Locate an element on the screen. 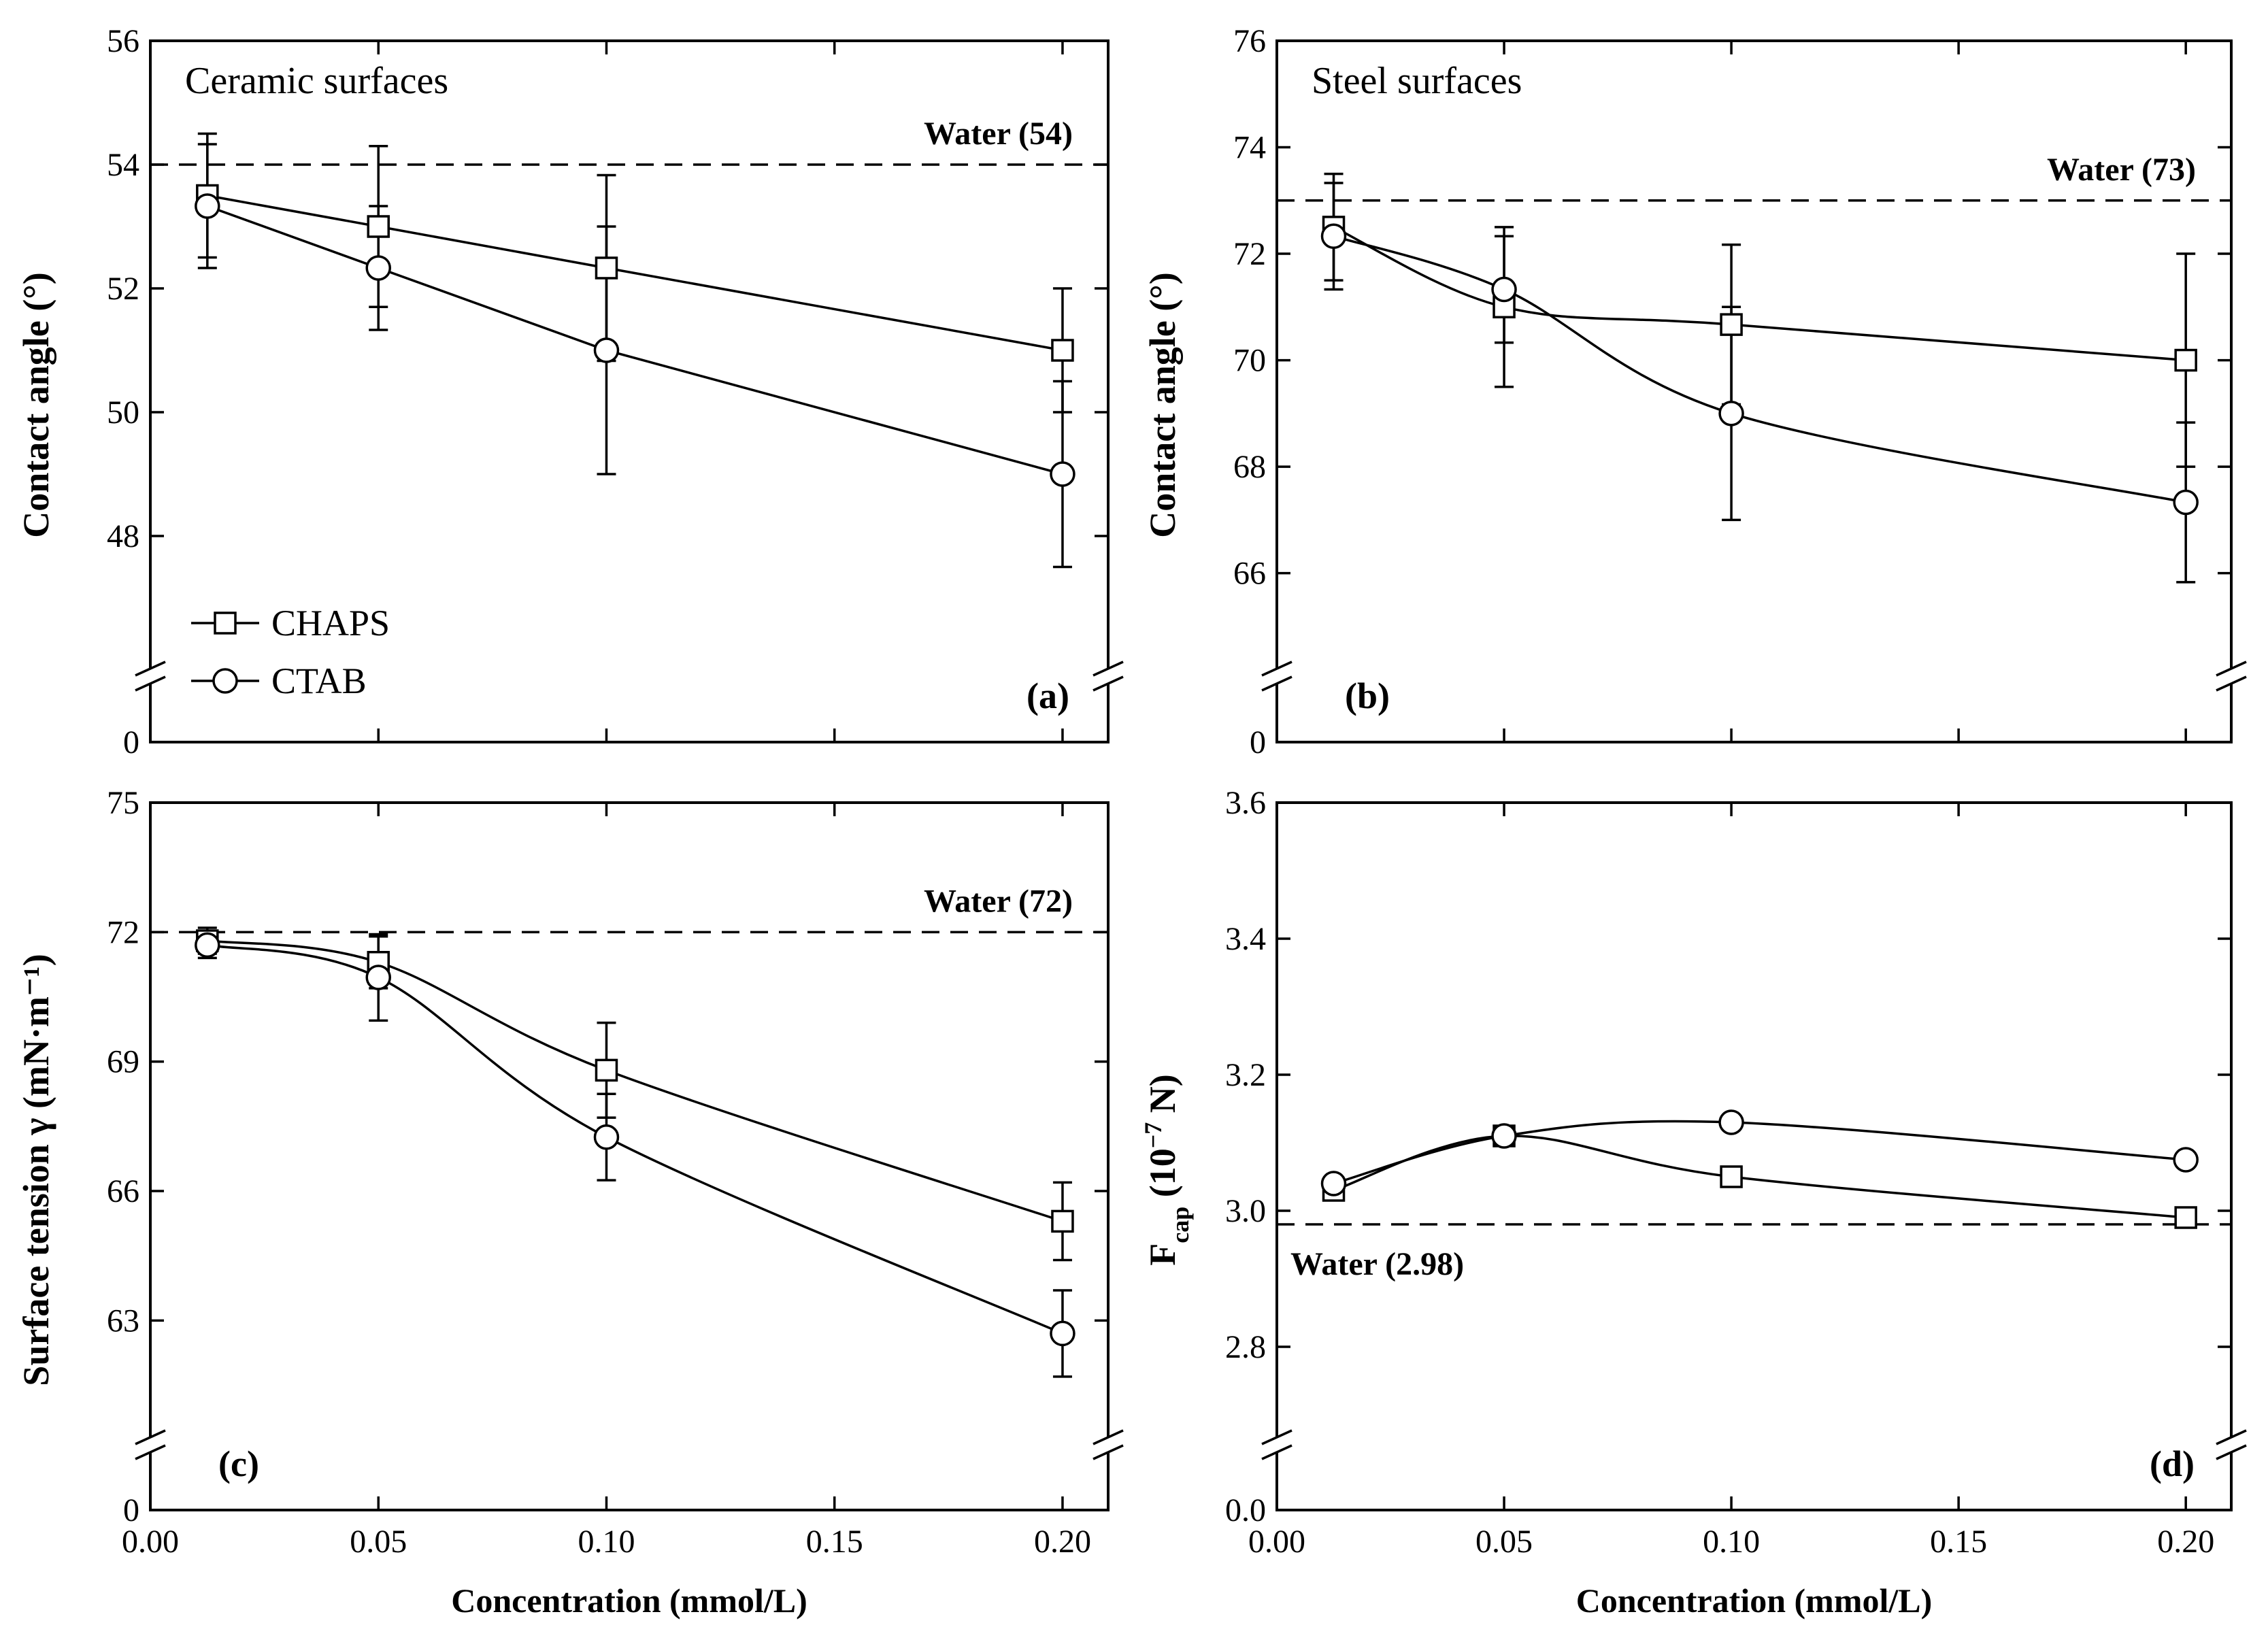 This screenshot has width=2268, height=1642. water-reference-label: Water (54) is located at coordinates (999, 134).